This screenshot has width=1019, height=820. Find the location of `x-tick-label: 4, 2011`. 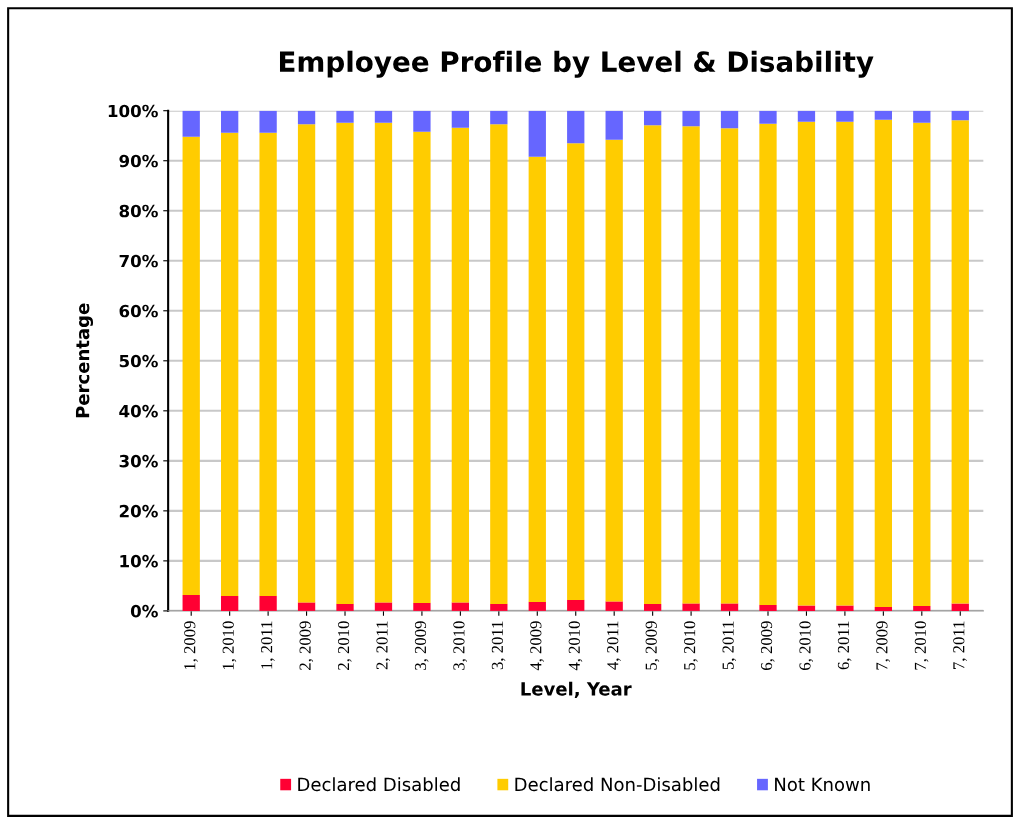

x-tick-label: 4, 2011 is located at coordinates (614, 645).